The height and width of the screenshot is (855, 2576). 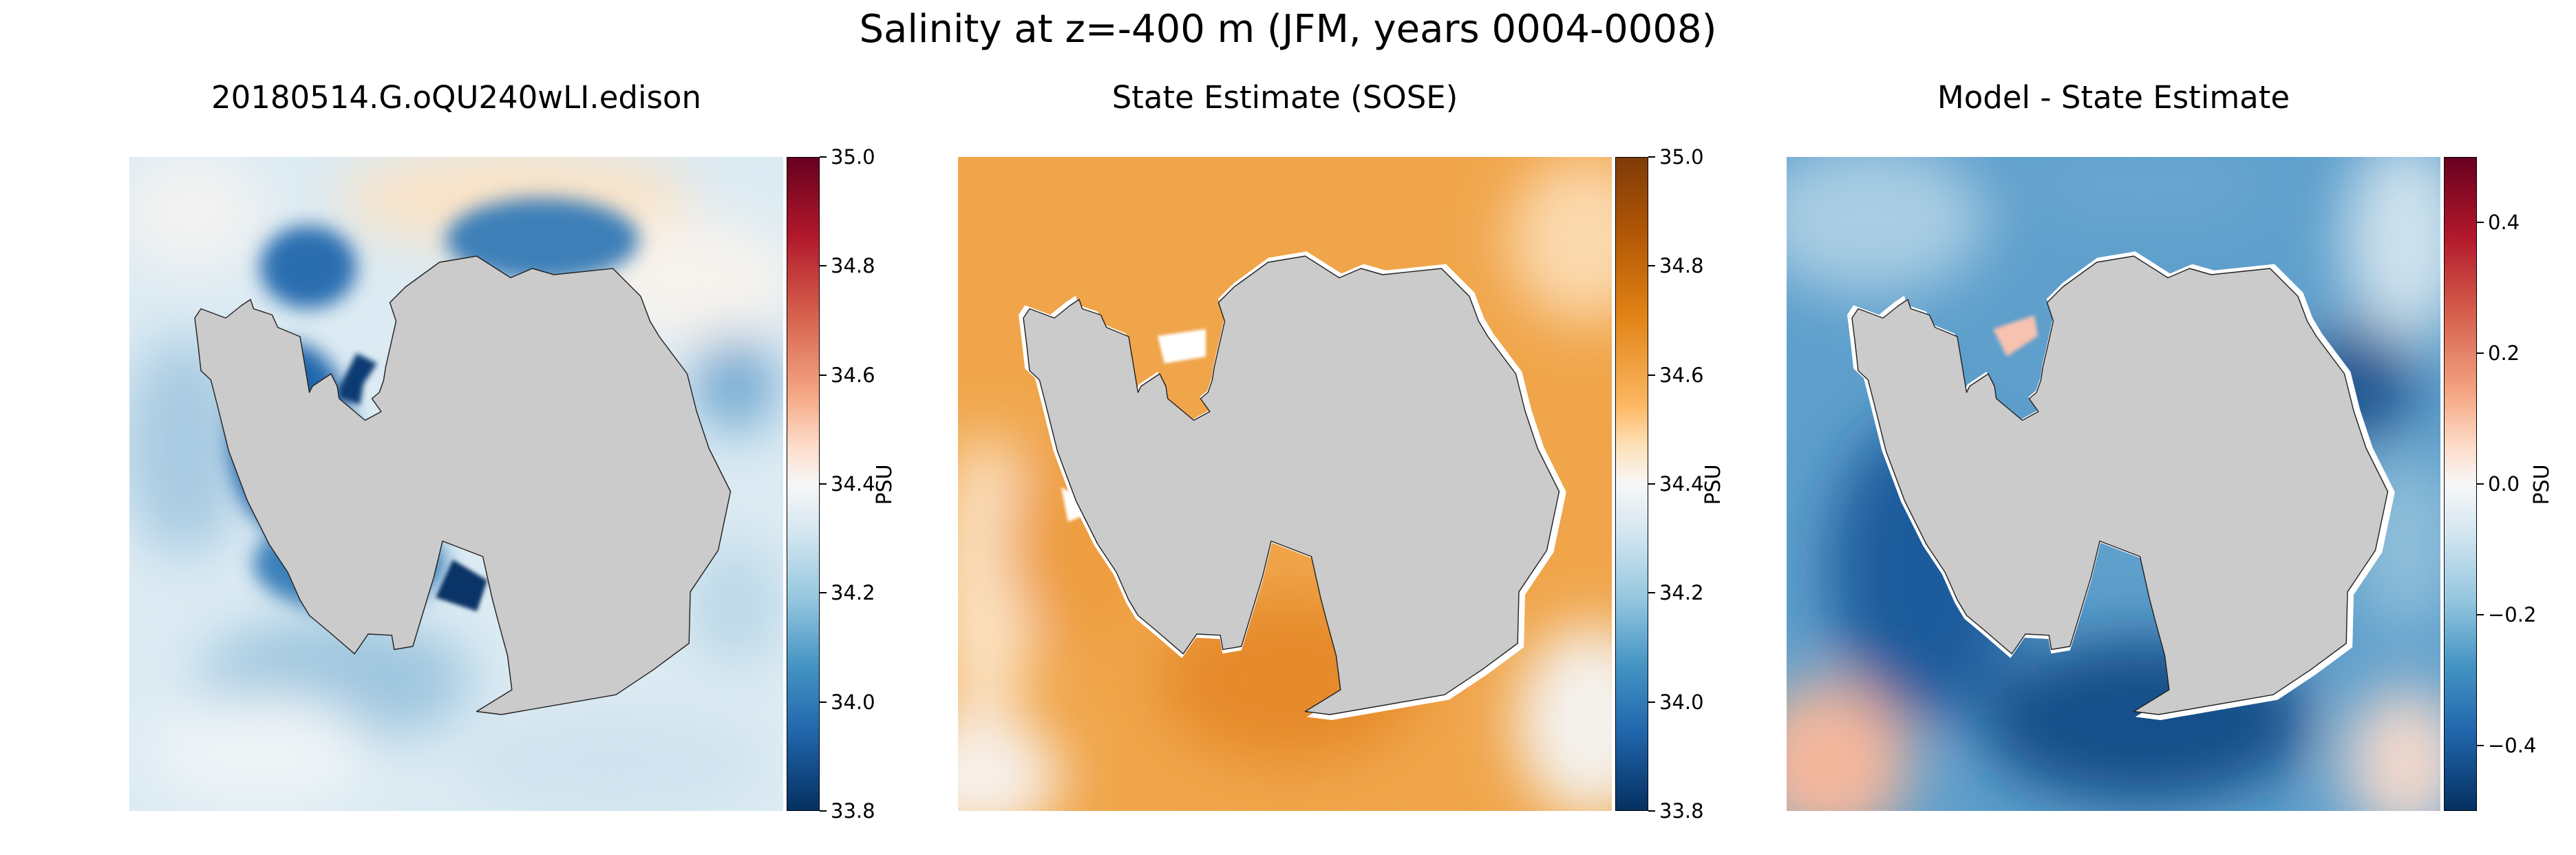 What do you see at coordinates (2460, 484) in the screenshot?
I see `panel-3-colorbar` at bounding box center [2460, 484].